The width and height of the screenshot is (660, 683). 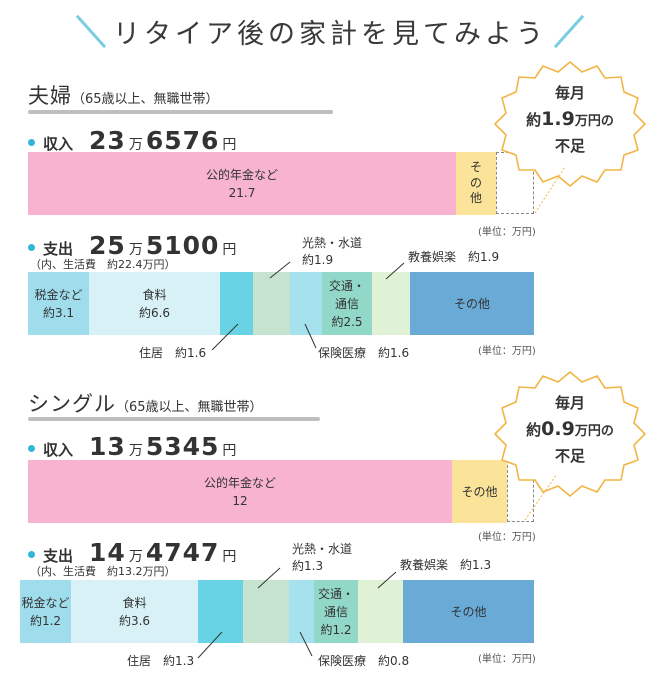 What do you see at coordinates (242, 192) in the screenshot?
I see `bar-value: 21.7` at bounding box center [242, 192].